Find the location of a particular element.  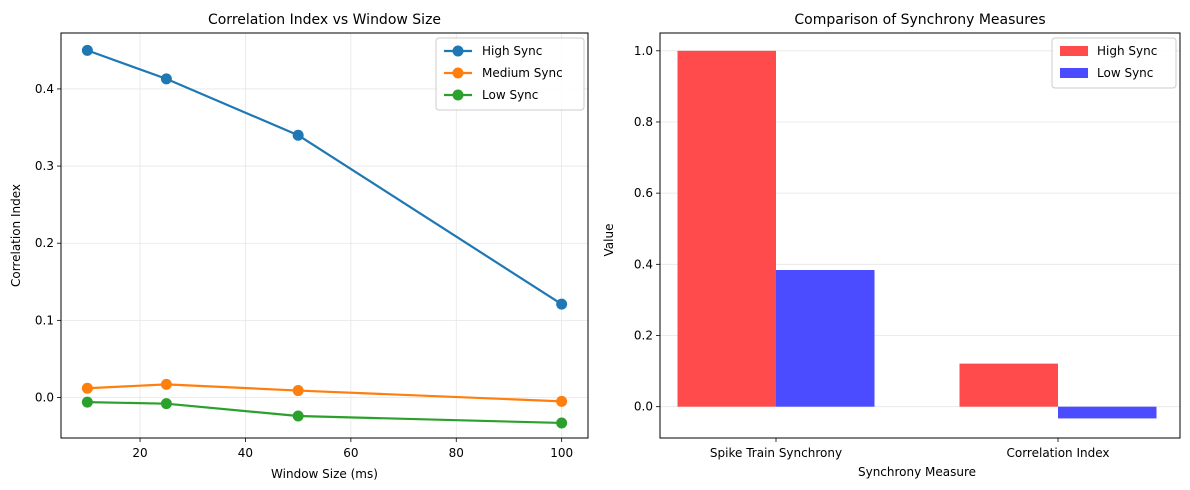

line-chart-title: Correlation Index vs Window Size is located at coordinates (324, 20).